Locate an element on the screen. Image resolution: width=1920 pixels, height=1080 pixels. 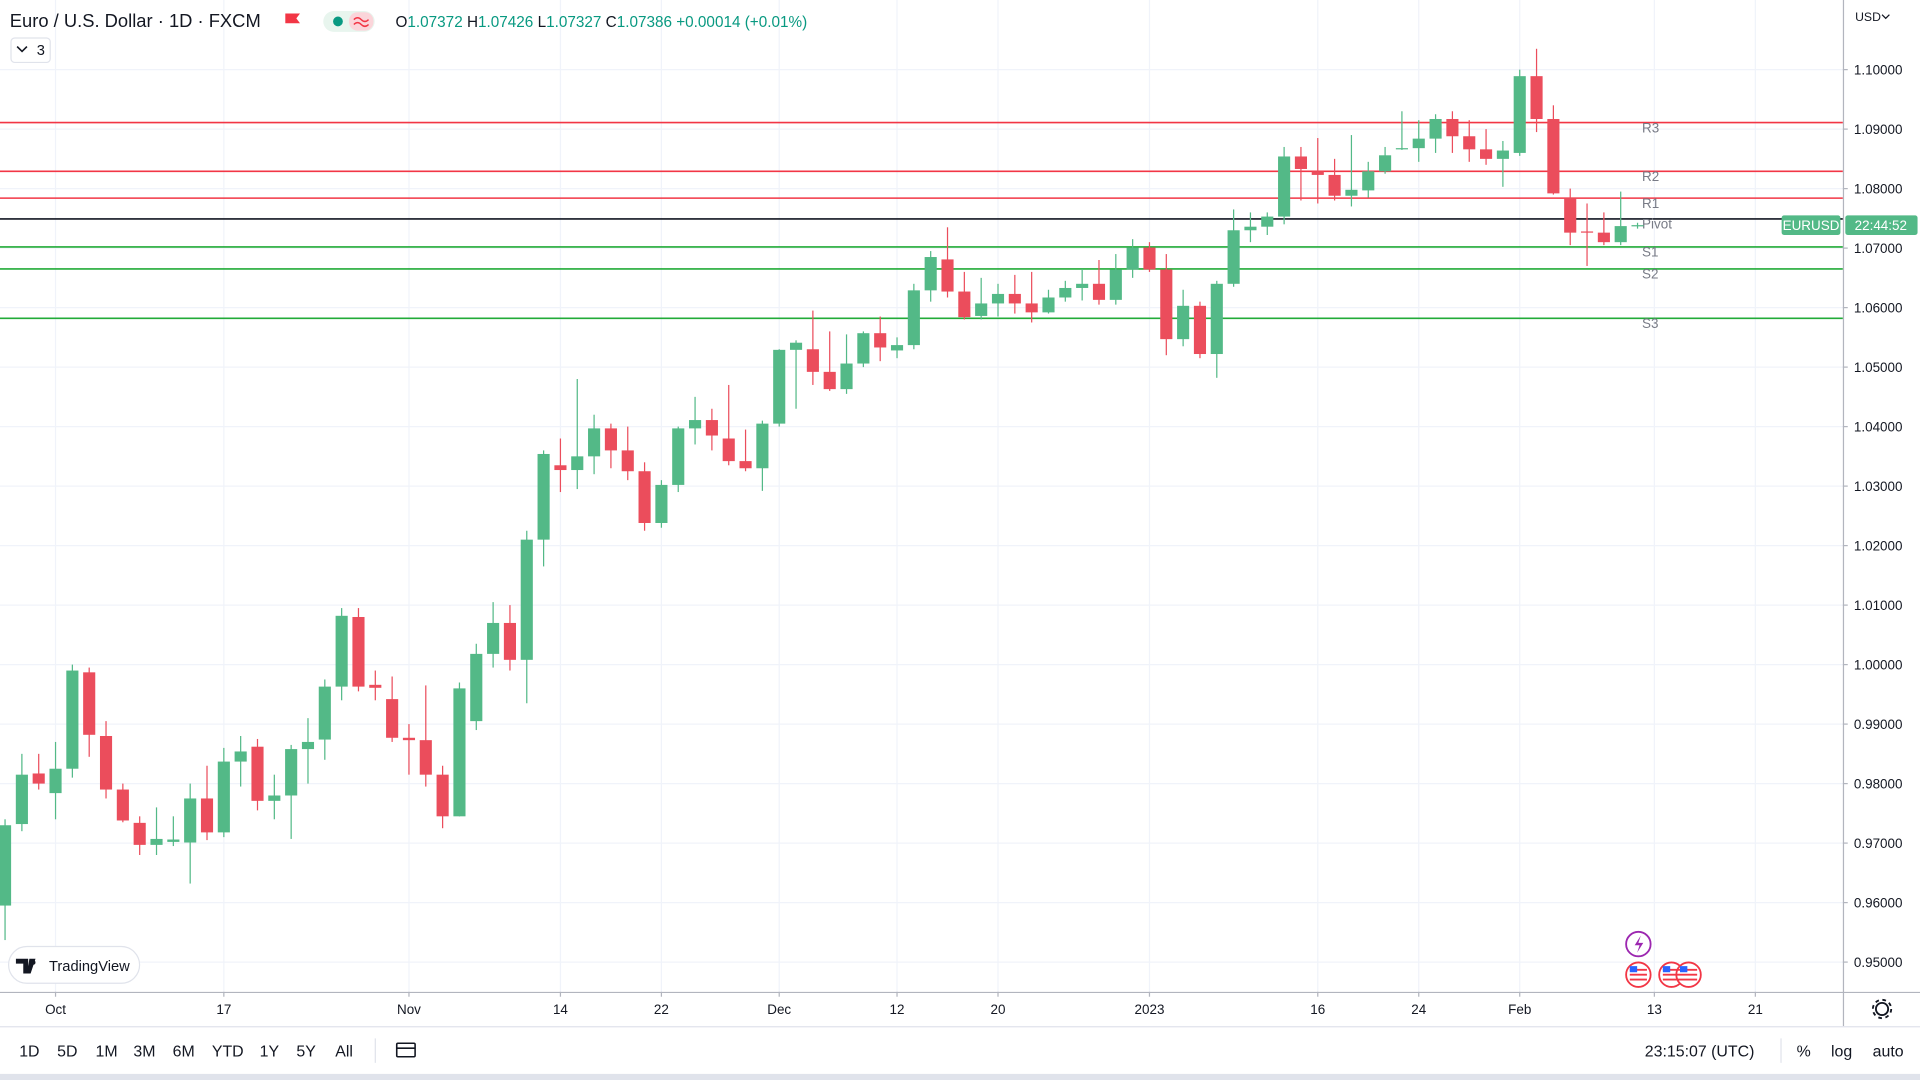
y-tick-label: 0.99000 is located at coordinates (1878, 724).